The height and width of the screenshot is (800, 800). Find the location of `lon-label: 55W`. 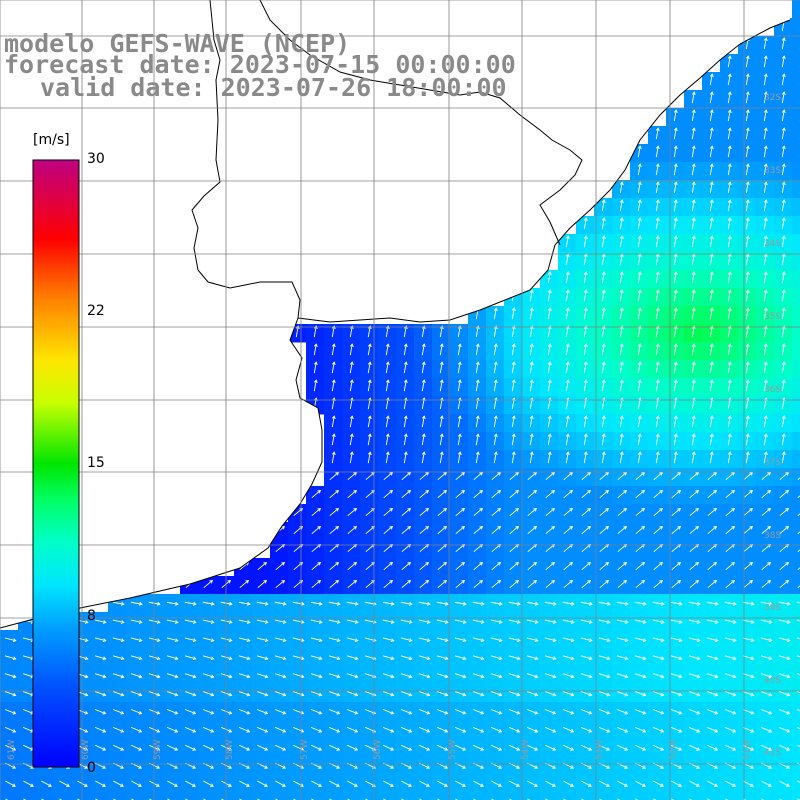

lon-label: 55W is located at coordinates (453, 750).